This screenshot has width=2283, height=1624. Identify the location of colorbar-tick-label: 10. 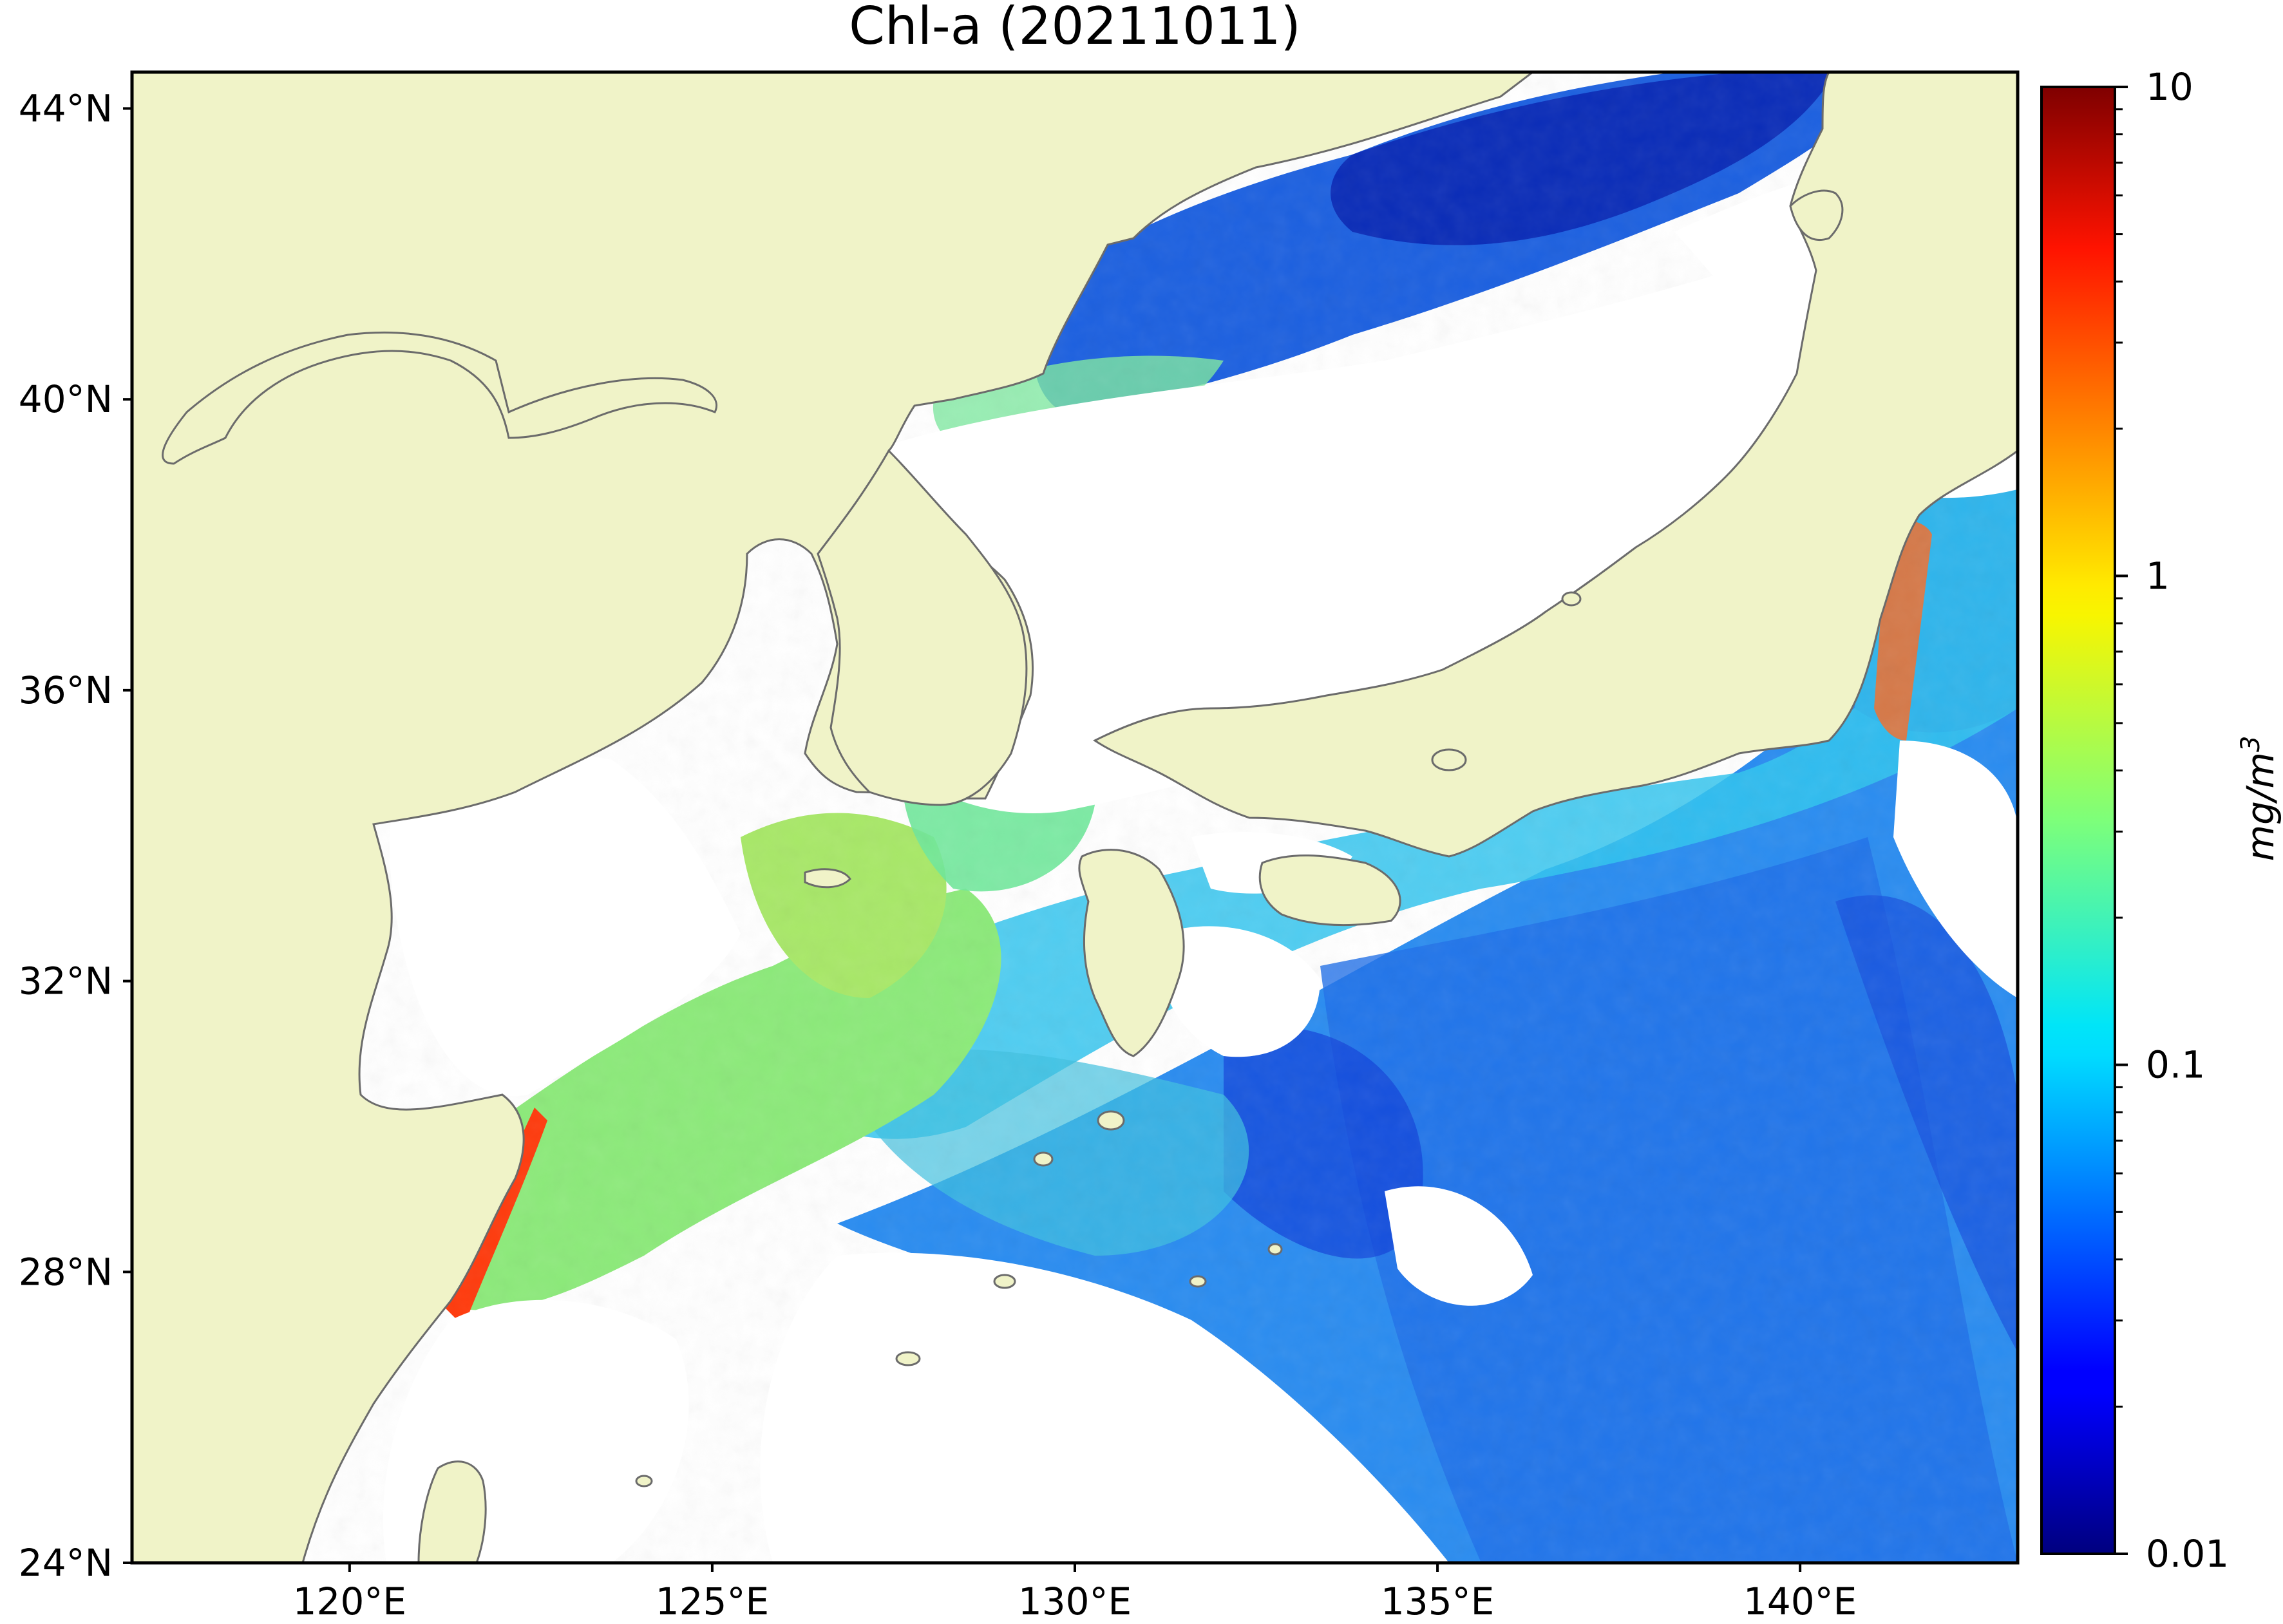
(2169, 87).